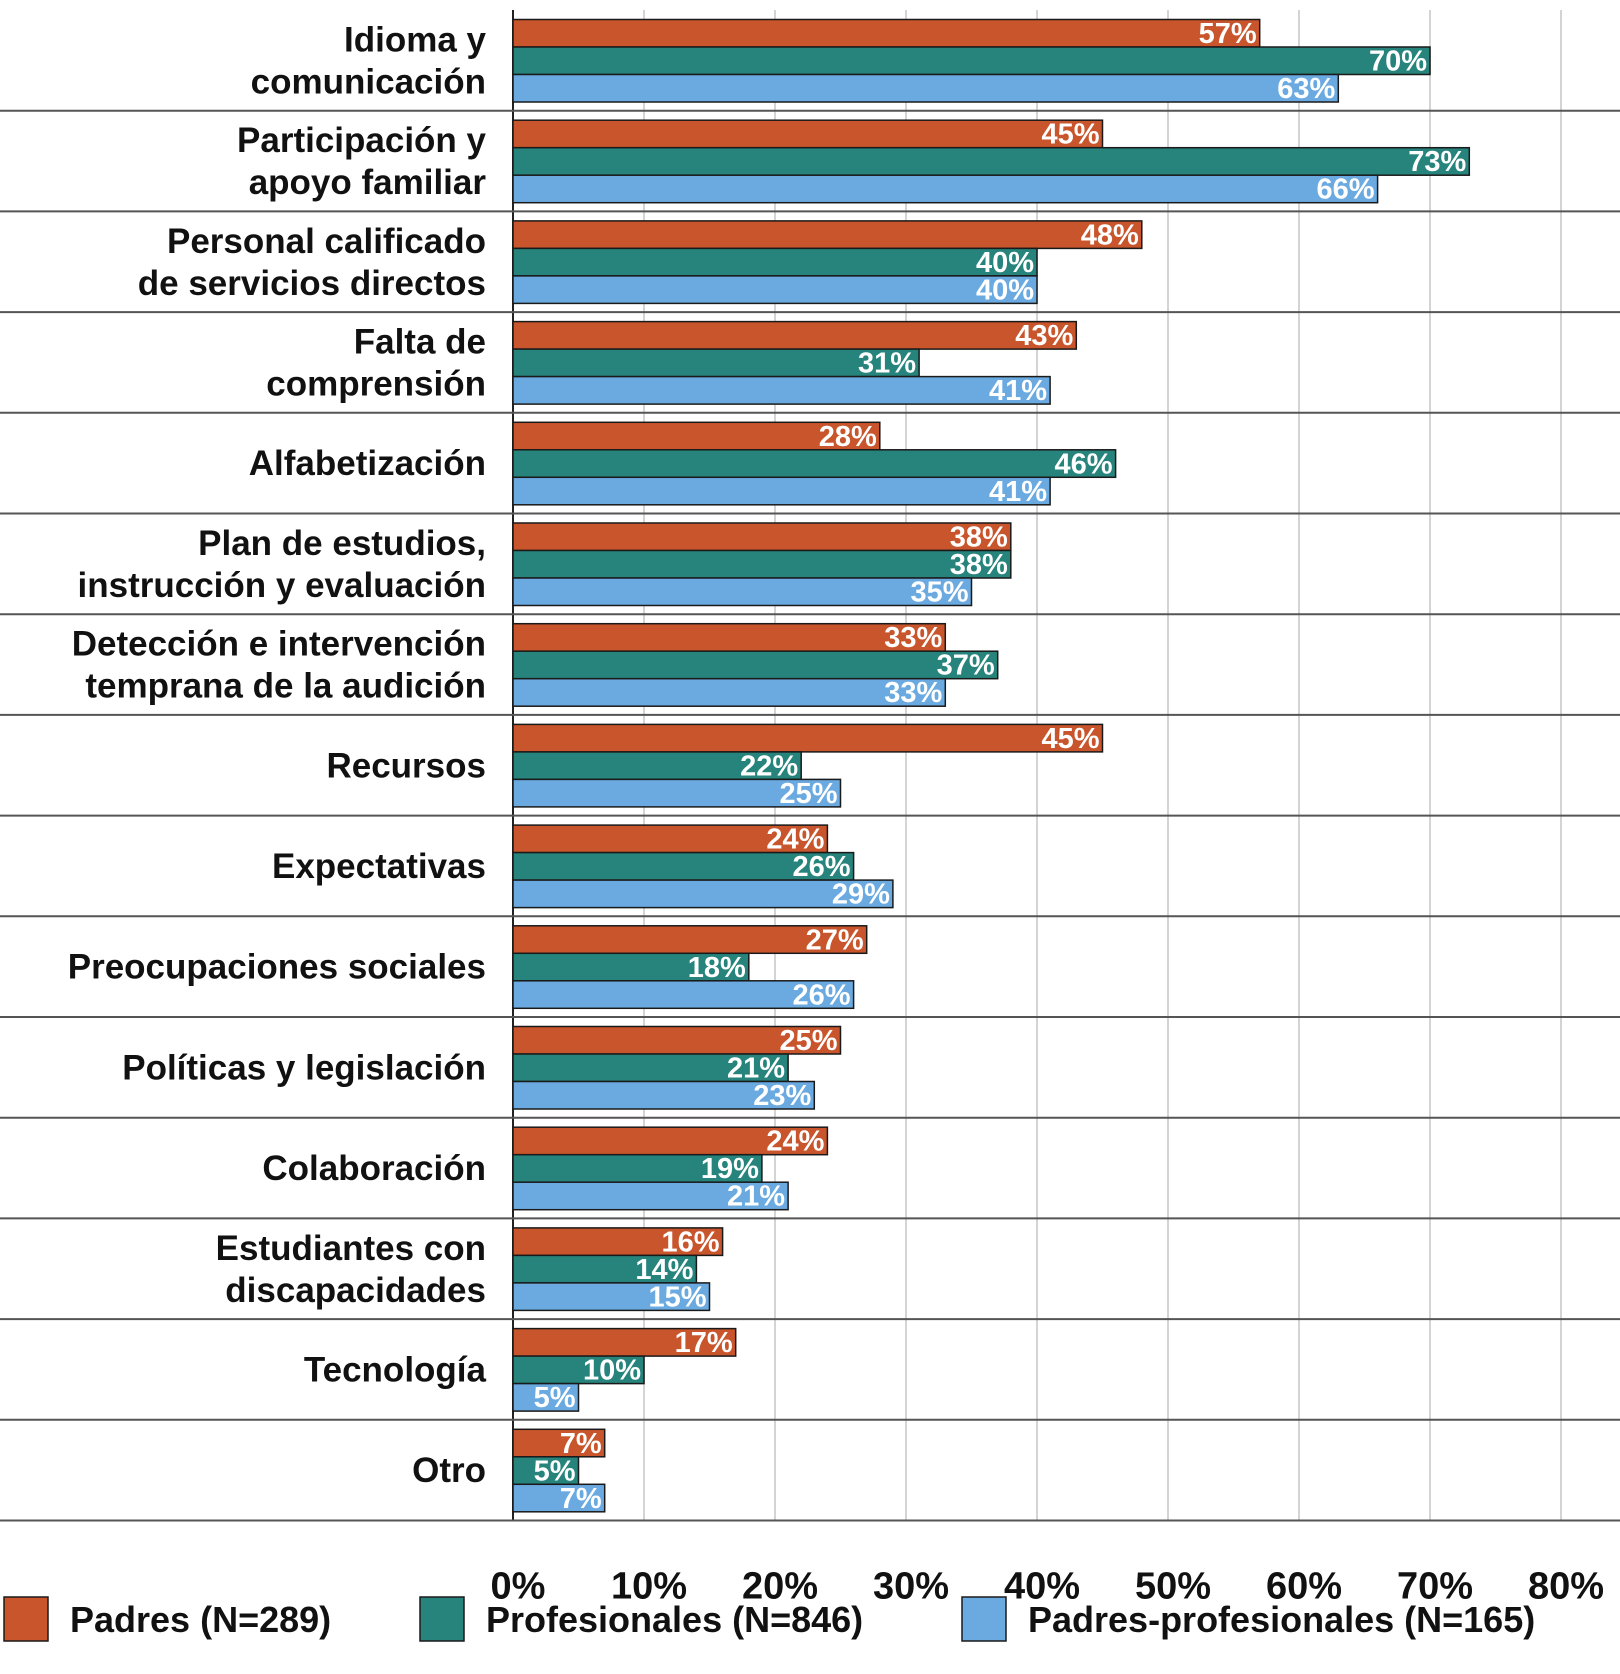  I want to click on category-label: comunicación, so click(368, 81).